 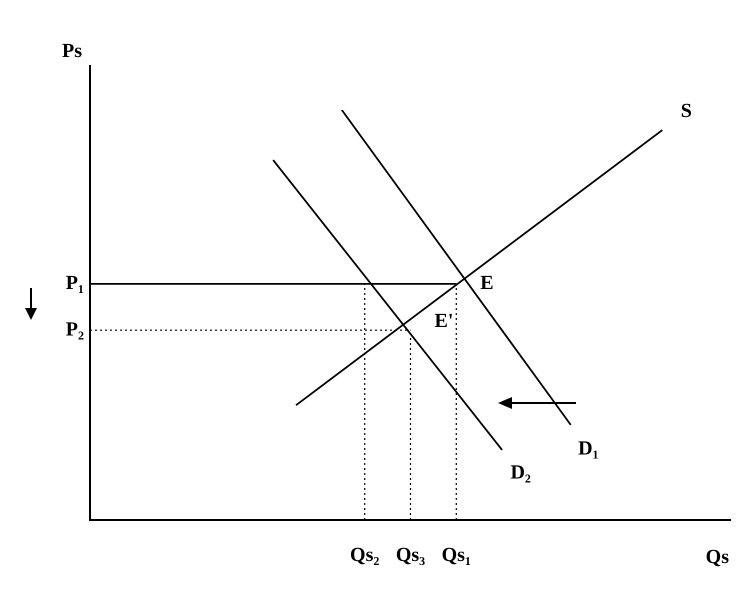 I want to click on series-label: D₁, so click(x=588, y=448).